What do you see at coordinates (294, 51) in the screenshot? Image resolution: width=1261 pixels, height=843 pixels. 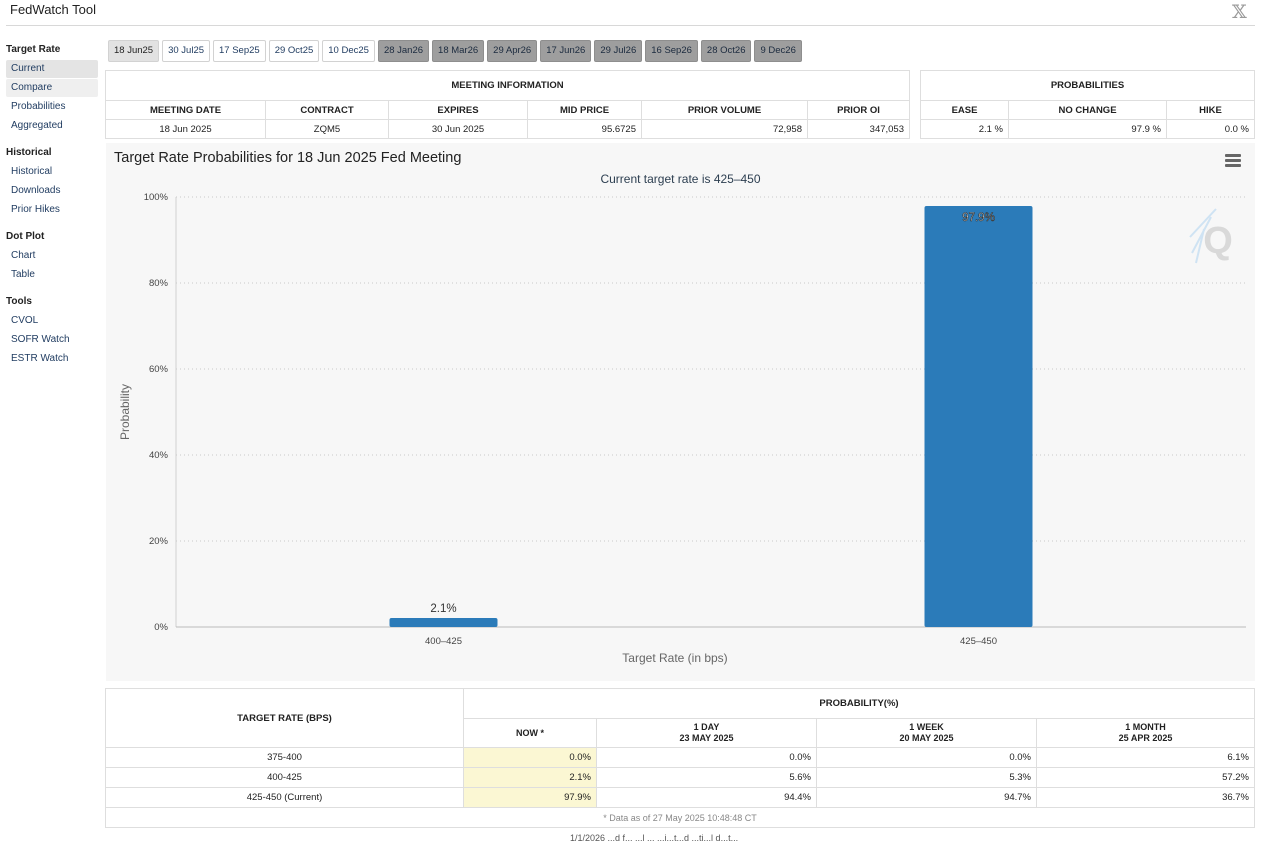 I see `tab-29-oct25: 29 Oct25` at bounding box center [294, 51].